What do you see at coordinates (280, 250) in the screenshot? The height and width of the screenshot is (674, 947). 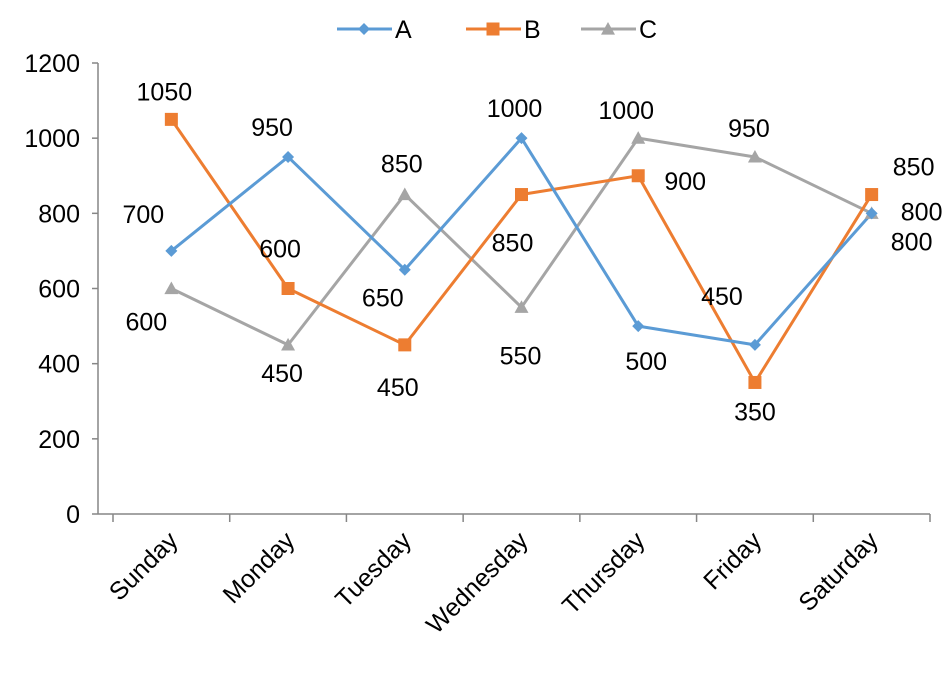 I see `data-label-b: 600` at bounding box center [280, 250].